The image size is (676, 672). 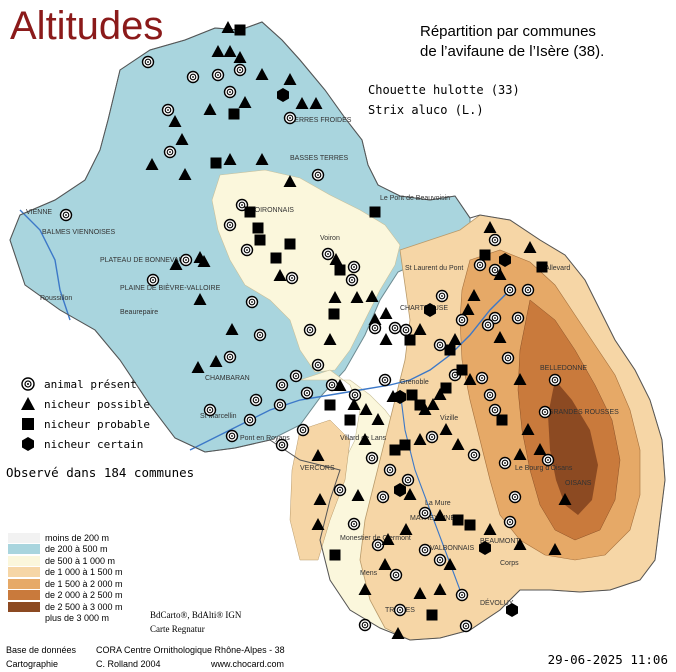 I want to click on place-label: Roussillon, so click(x=56, y=298).